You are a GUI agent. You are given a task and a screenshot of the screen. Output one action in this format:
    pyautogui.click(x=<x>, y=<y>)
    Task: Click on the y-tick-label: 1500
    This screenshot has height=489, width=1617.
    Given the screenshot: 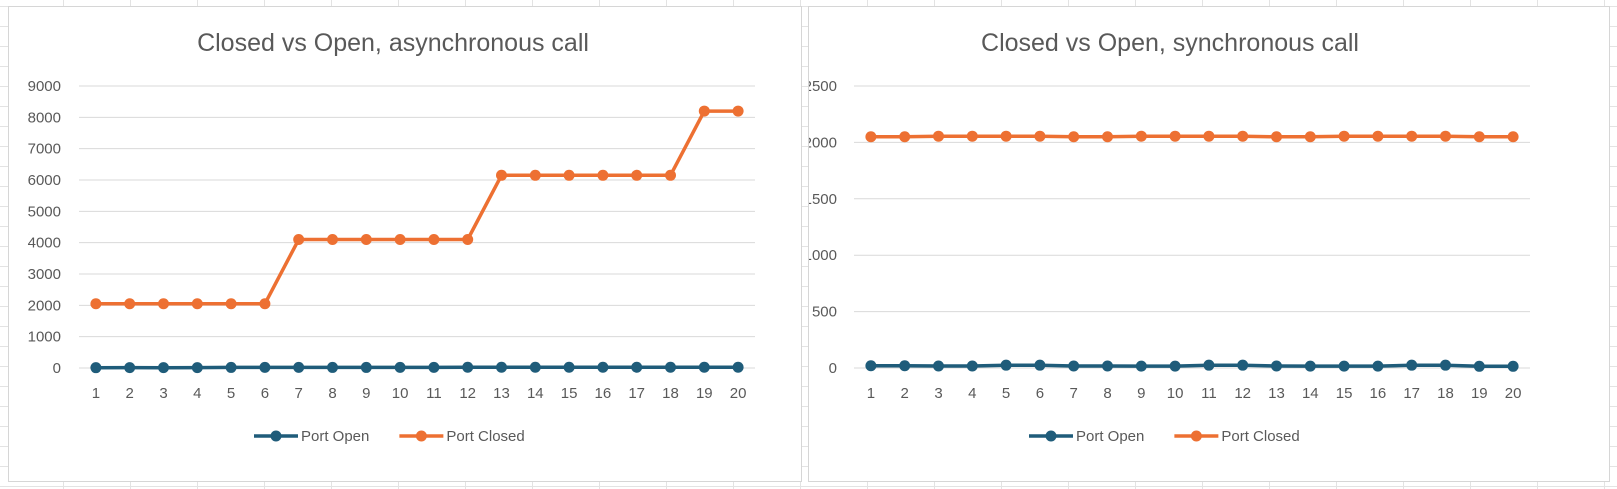 What is the action you would take?
    pyautogui.click(x=823, y=199)
    